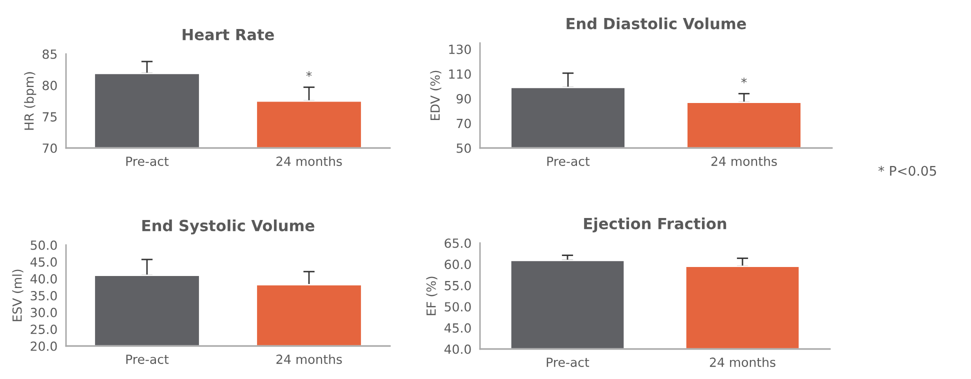 Image resolution: width=971 pixels, height=379 pixels. What do you see at coordinates (655, 225) in the screenshot?
I see `chart-title: Ejection Fraction` at bounding box center [655, 225].